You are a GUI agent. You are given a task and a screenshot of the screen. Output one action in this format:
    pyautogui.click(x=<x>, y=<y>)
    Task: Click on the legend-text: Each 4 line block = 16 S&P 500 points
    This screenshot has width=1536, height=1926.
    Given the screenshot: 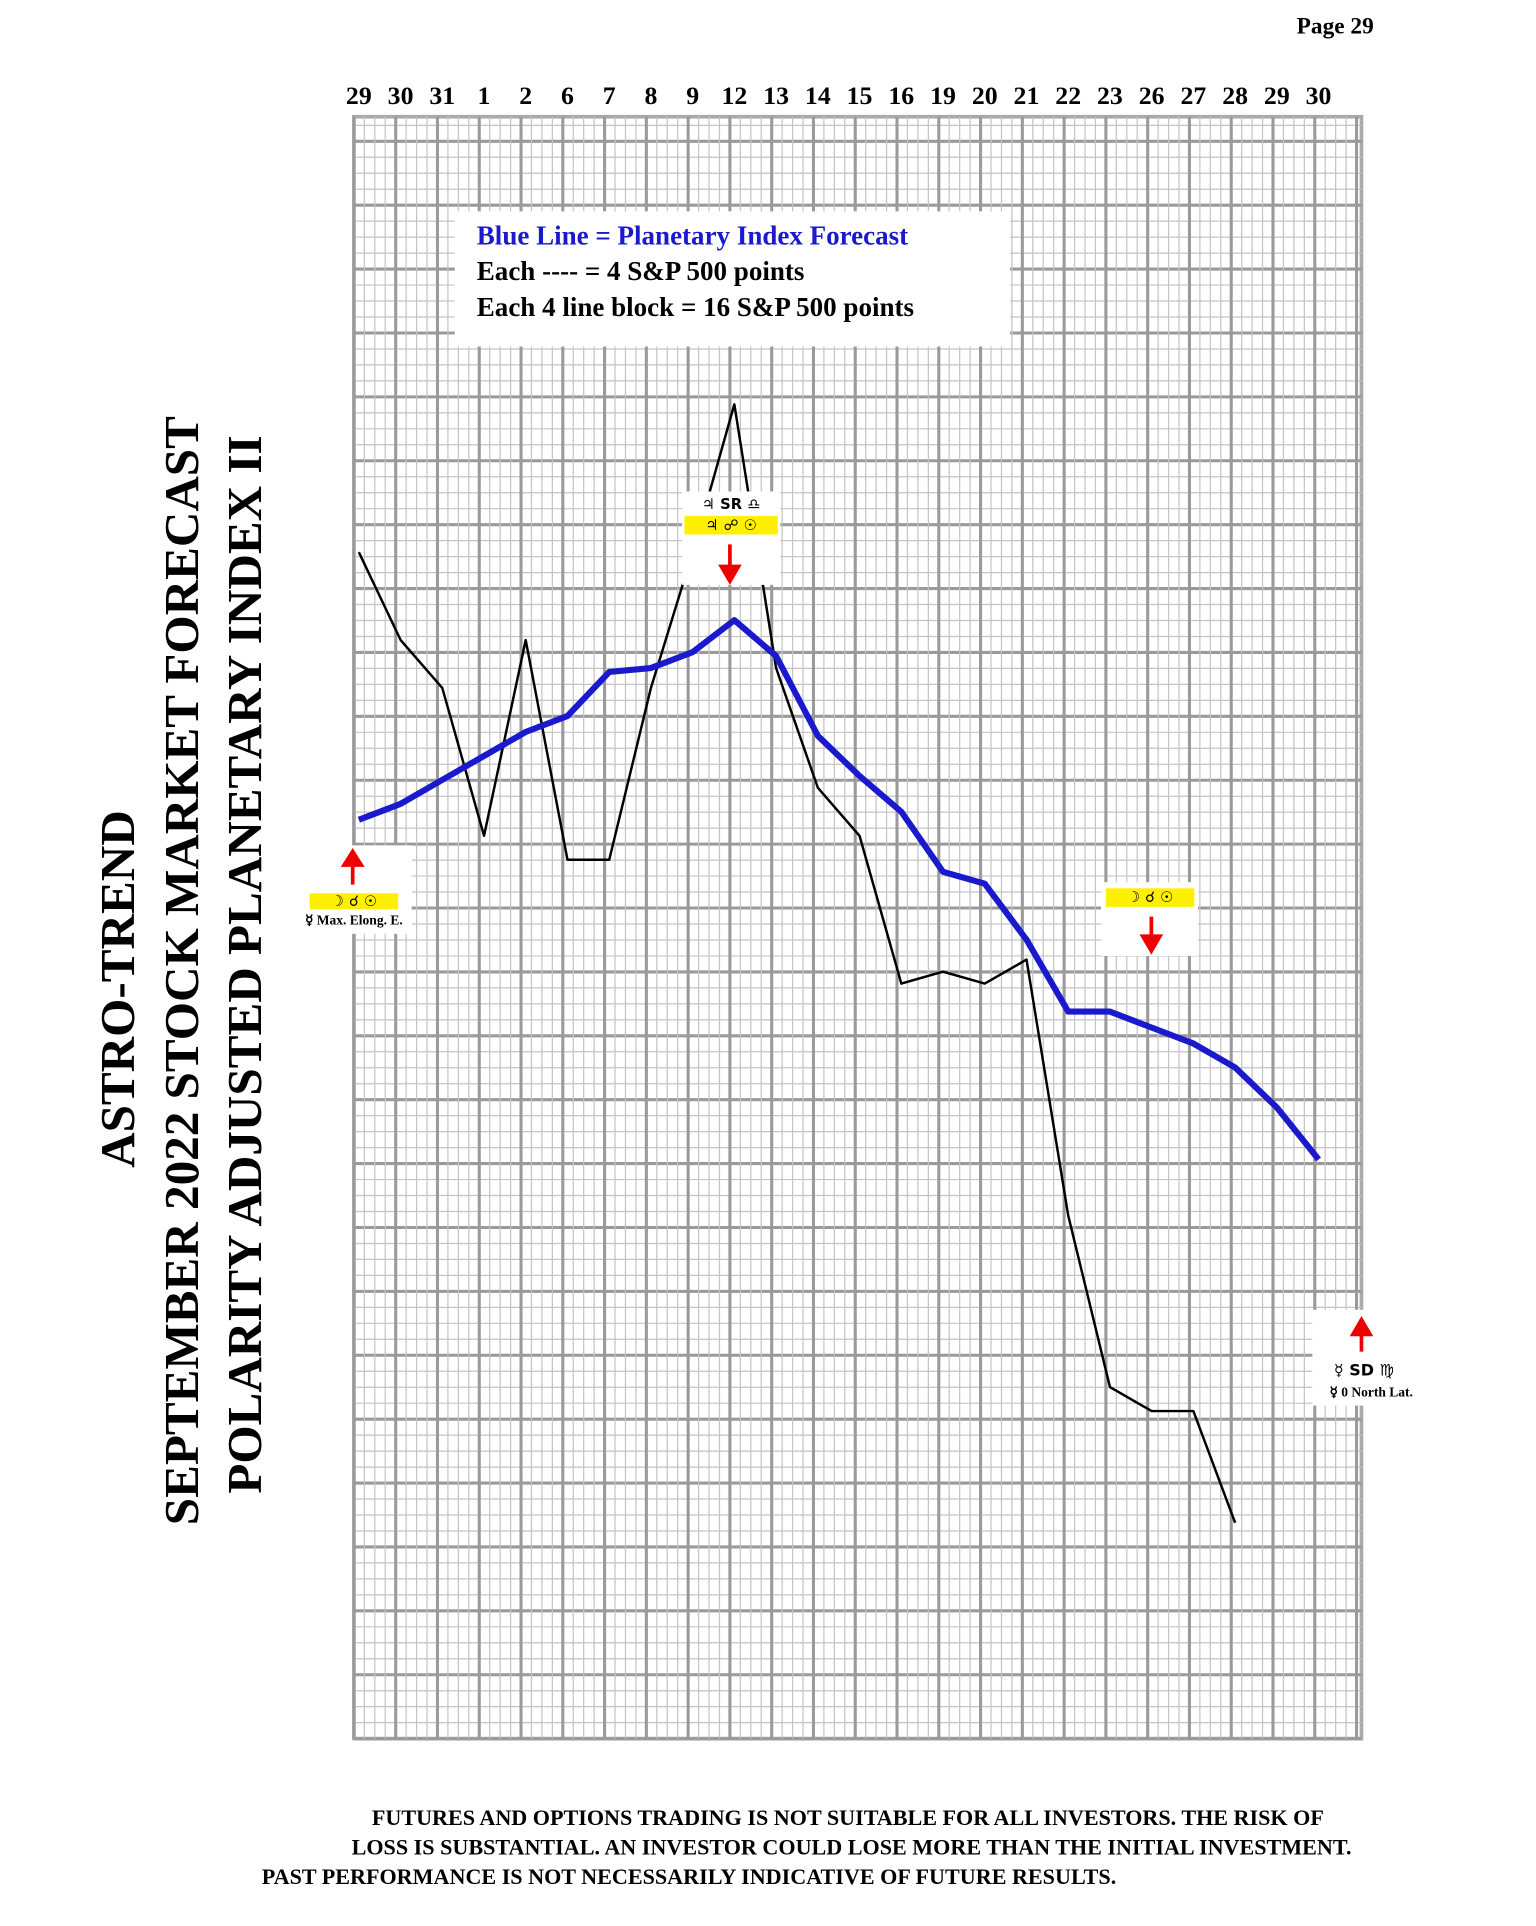 What is the action you would take?
    pyautogui.click(x=695, y=307)
    